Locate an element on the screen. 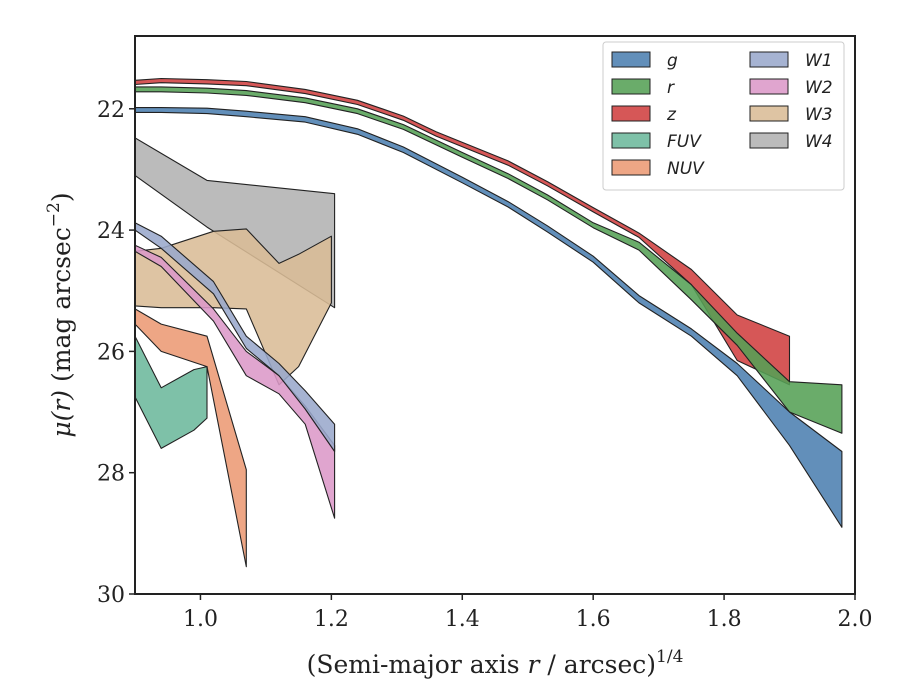 The width and height of the screenshot is (900, 700). y-tick-label: 24 is located at coordinates (111, 231).